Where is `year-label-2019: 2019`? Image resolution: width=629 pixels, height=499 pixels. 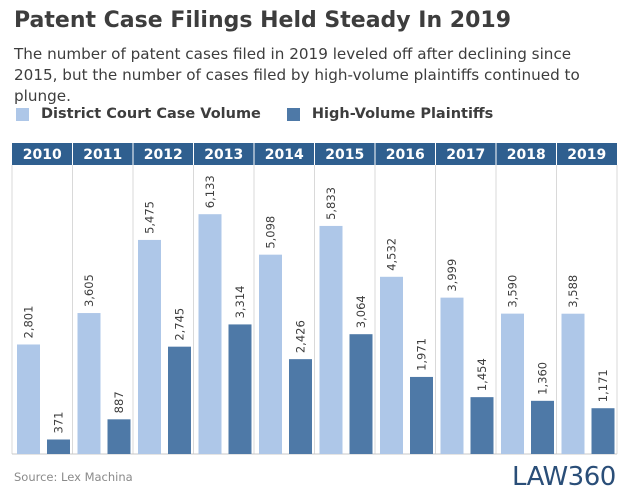
year-label-2019: 2019 is located at coordinates (586, 155).